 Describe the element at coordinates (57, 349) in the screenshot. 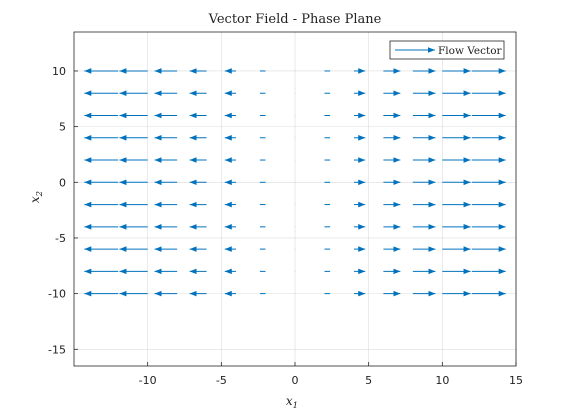

I see `y-tick-label: -15` at that location.